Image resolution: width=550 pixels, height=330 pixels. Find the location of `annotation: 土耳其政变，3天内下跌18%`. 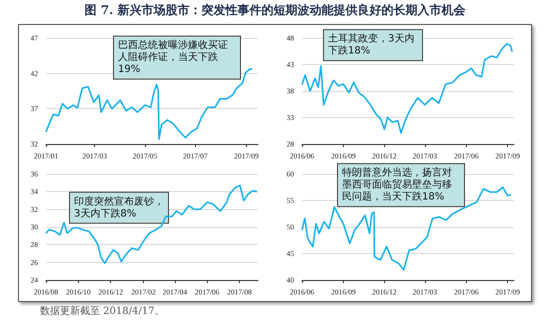

annotation: 土耳其政变，3天内下跌18% is located at coordinates (371, 44).